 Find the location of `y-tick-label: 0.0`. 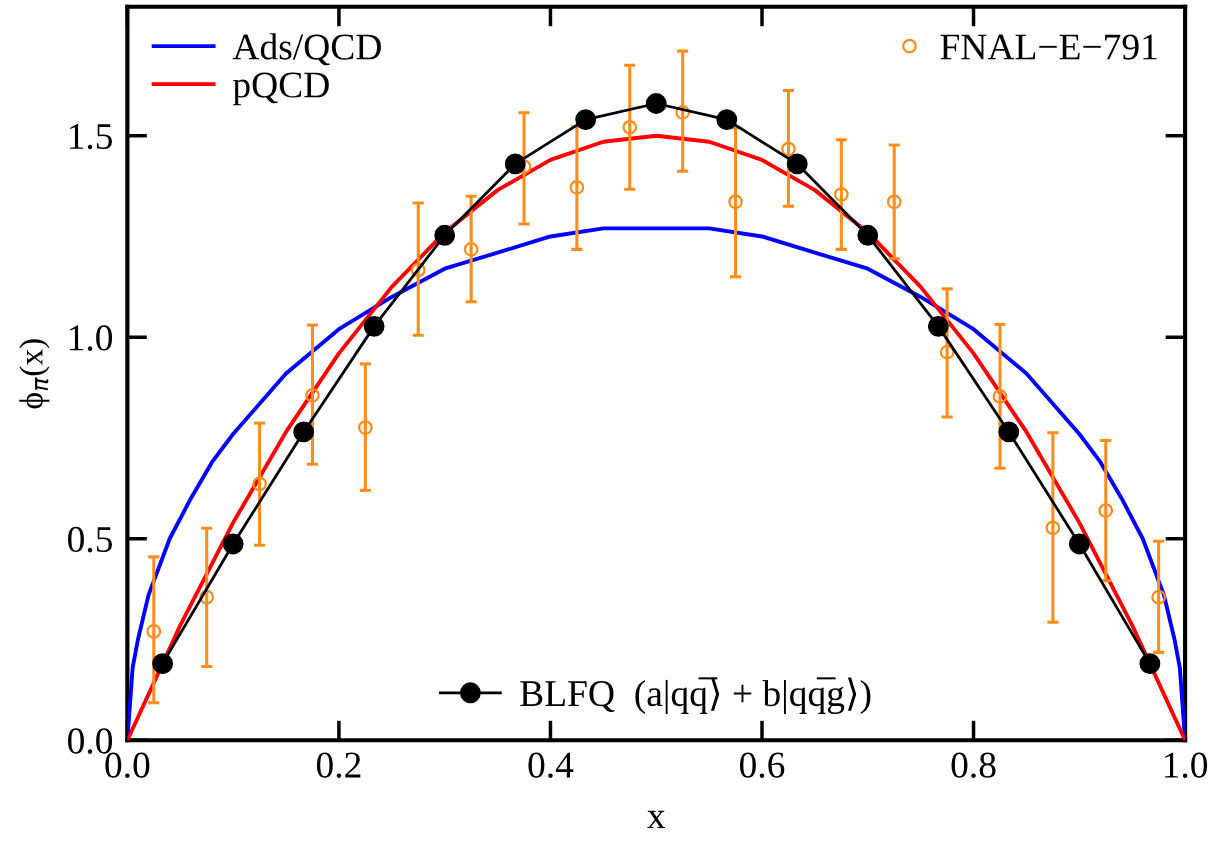

y-tick-label: 0.0 is located at coordinates (90, 741).